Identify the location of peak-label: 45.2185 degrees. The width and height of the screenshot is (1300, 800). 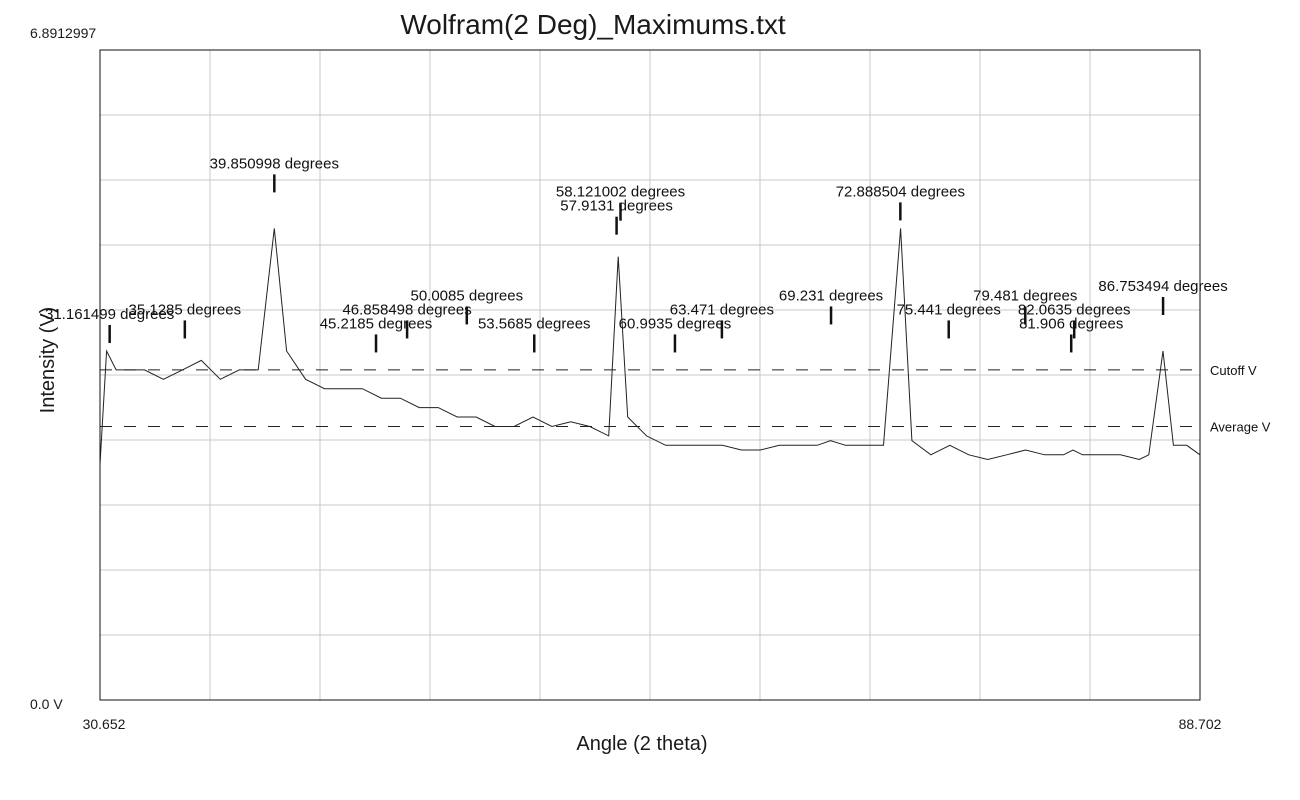
(376, 323).